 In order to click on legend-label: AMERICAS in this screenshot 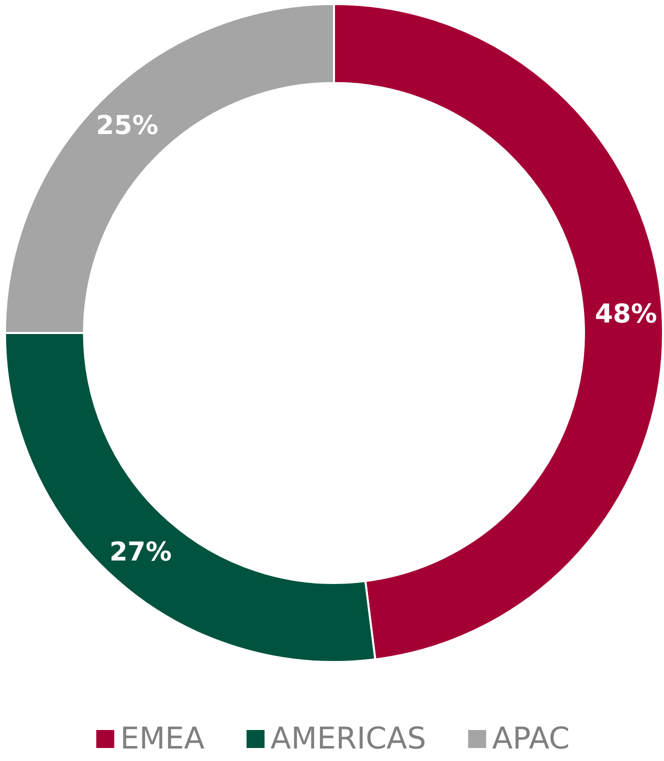, I will do `click(348, 739)`.